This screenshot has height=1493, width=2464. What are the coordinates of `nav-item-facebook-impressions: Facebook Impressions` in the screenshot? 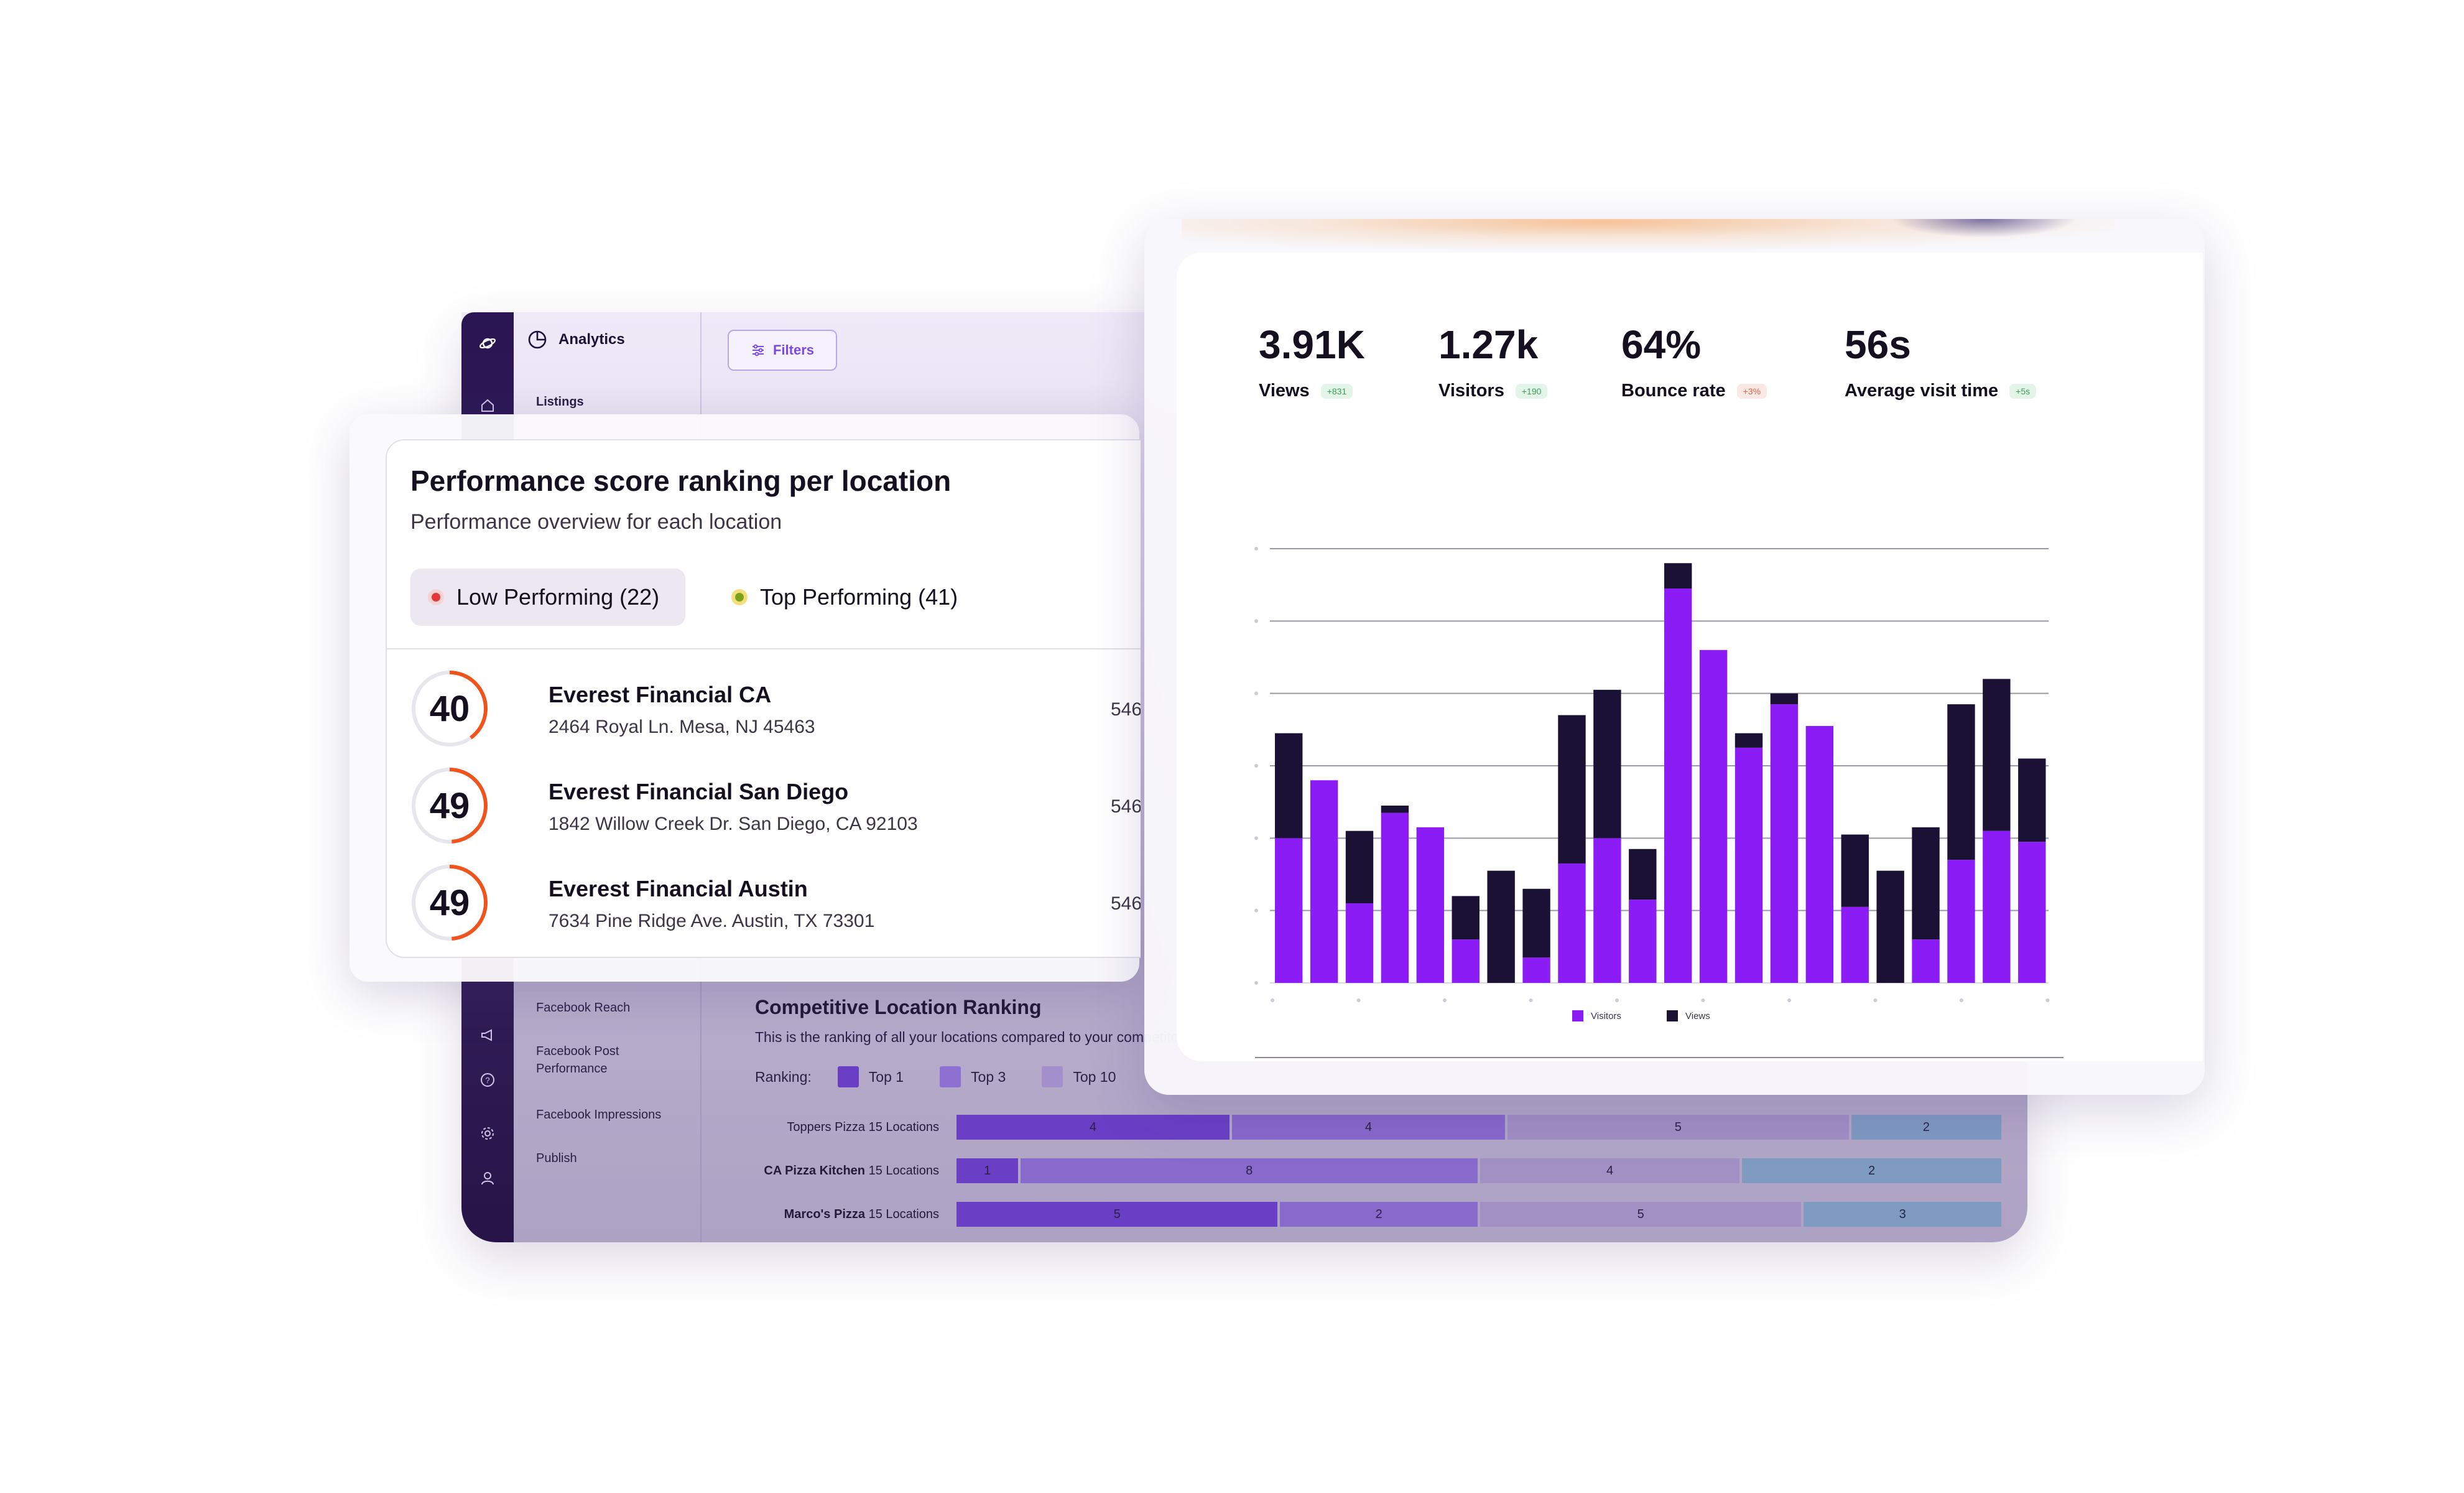 It's located at (599, 1115).